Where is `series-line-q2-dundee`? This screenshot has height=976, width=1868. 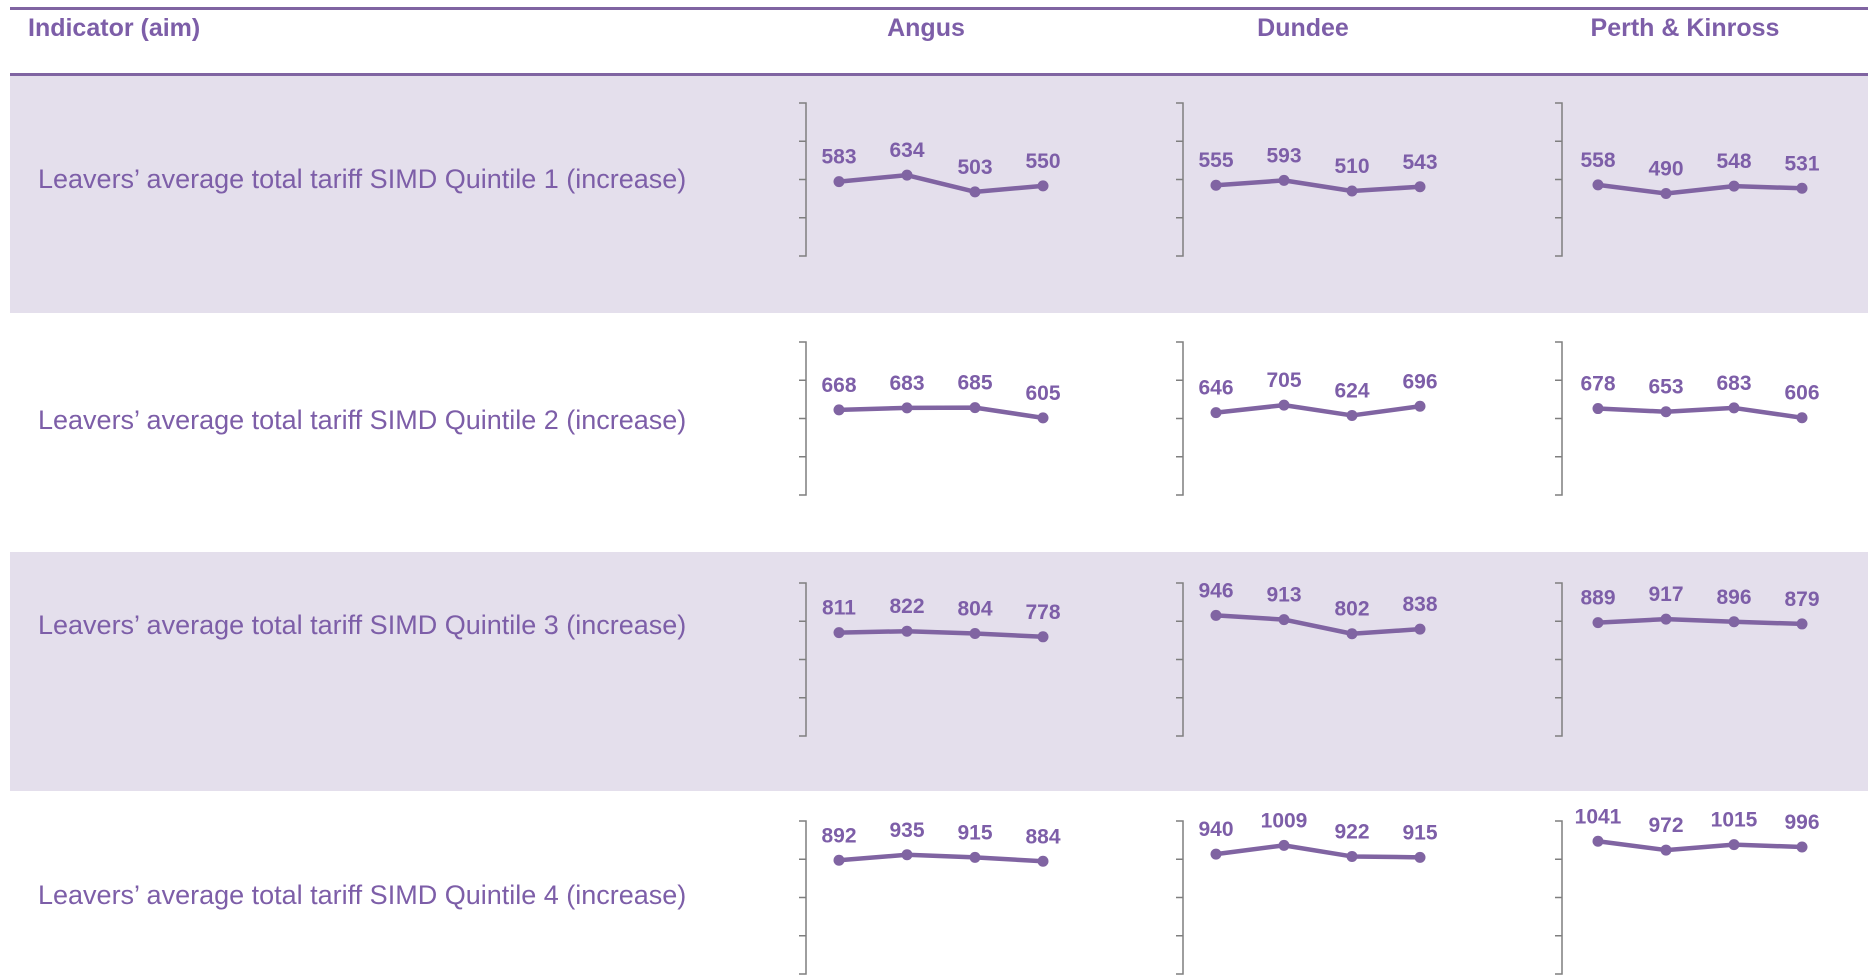 series-line-q2-dundee is located at coordinates (1318, 410).